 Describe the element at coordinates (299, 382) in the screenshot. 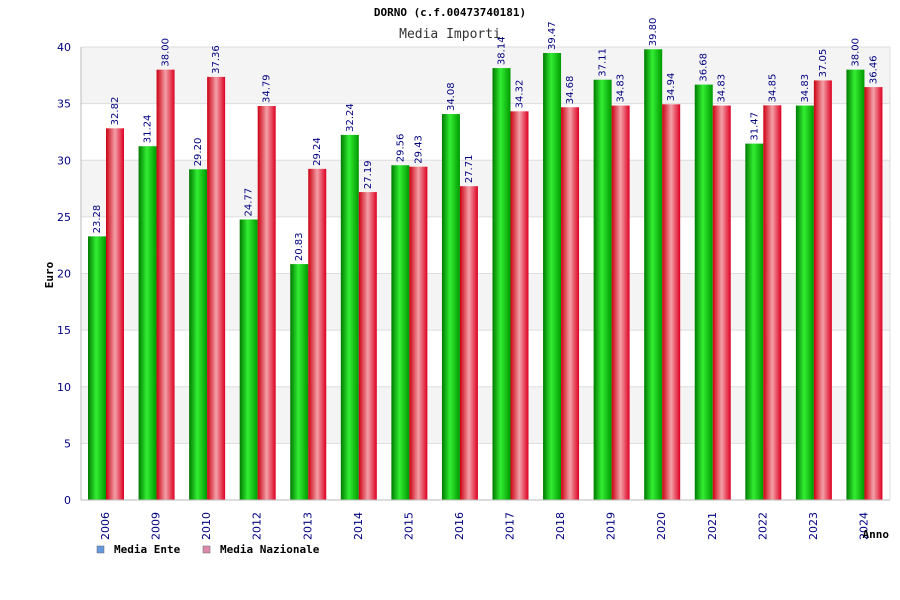

I see `bar-media-ente-2013` at that location.